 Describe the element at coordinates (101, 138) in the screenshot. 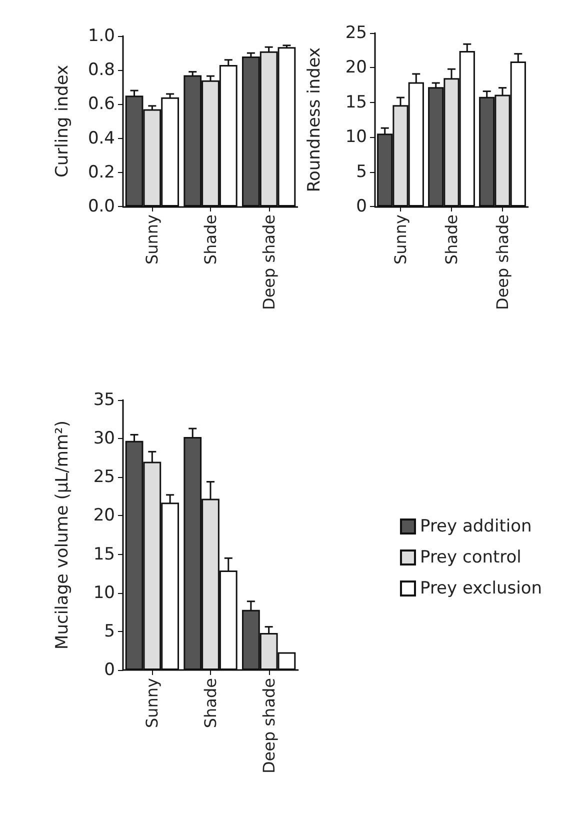

I see `y-tick-label: 0.4` at that location.